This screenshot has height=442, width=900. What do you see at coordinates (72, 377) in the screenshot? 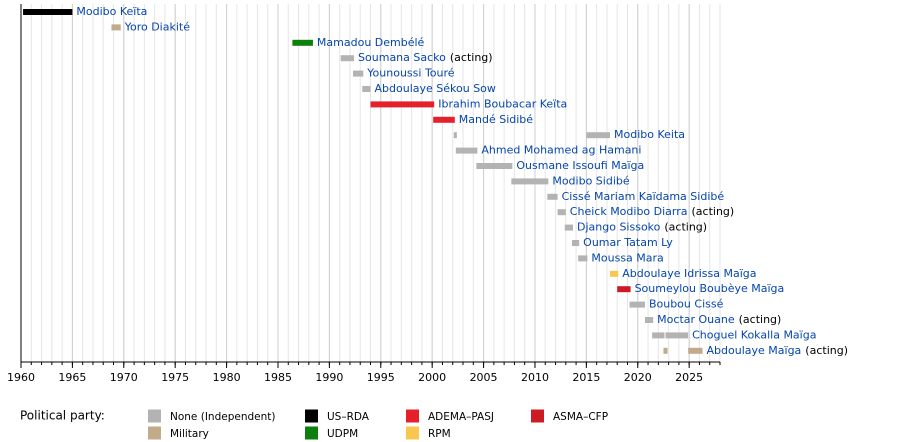
I see `x-tick-label: 1965` at bounding box center [72, 377].